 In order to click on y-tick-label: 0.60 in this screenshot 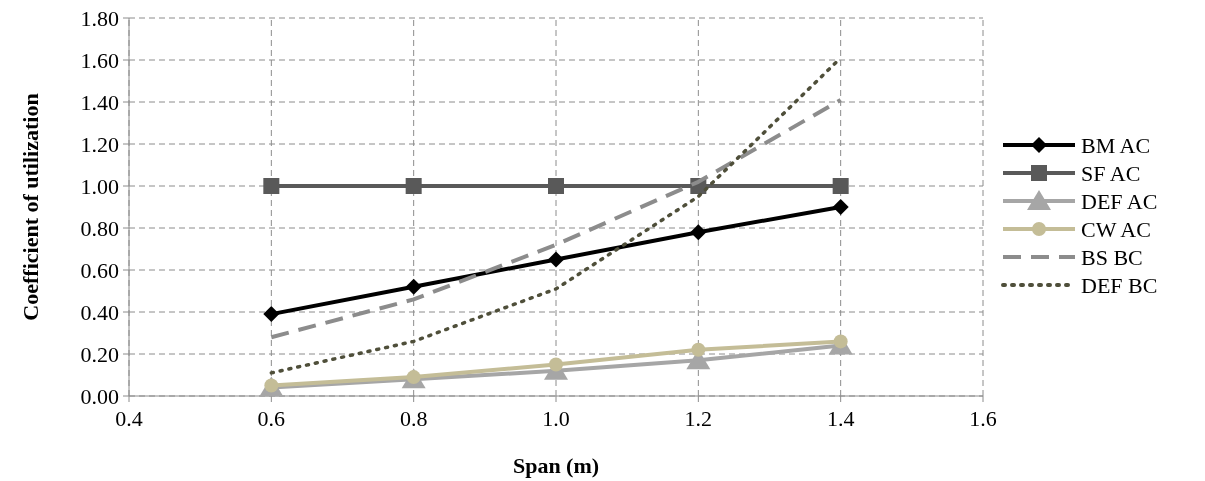, I will do `click(99, 270)`.